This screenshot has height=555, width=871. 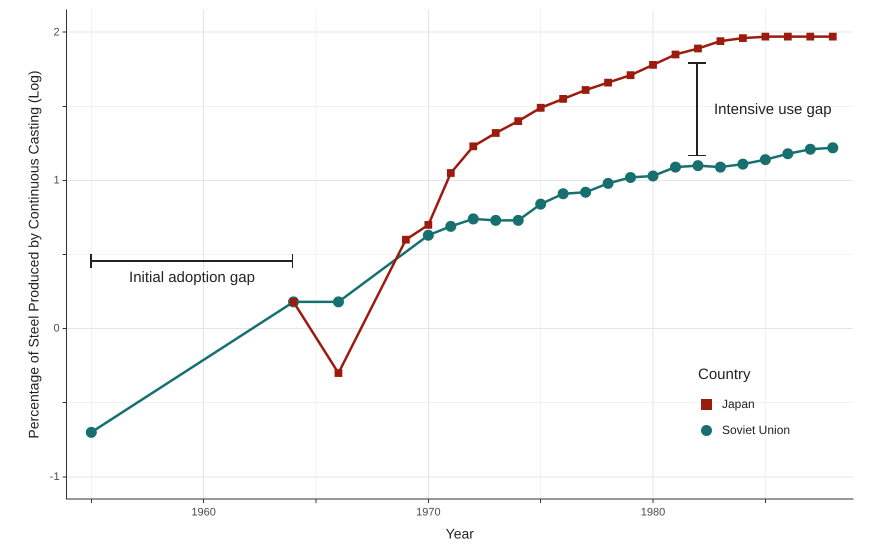 What do you see at coordinates (756, 430) in the screenshot?
I see `legend-label: Soviet Union` at bounding box center [756, 430].